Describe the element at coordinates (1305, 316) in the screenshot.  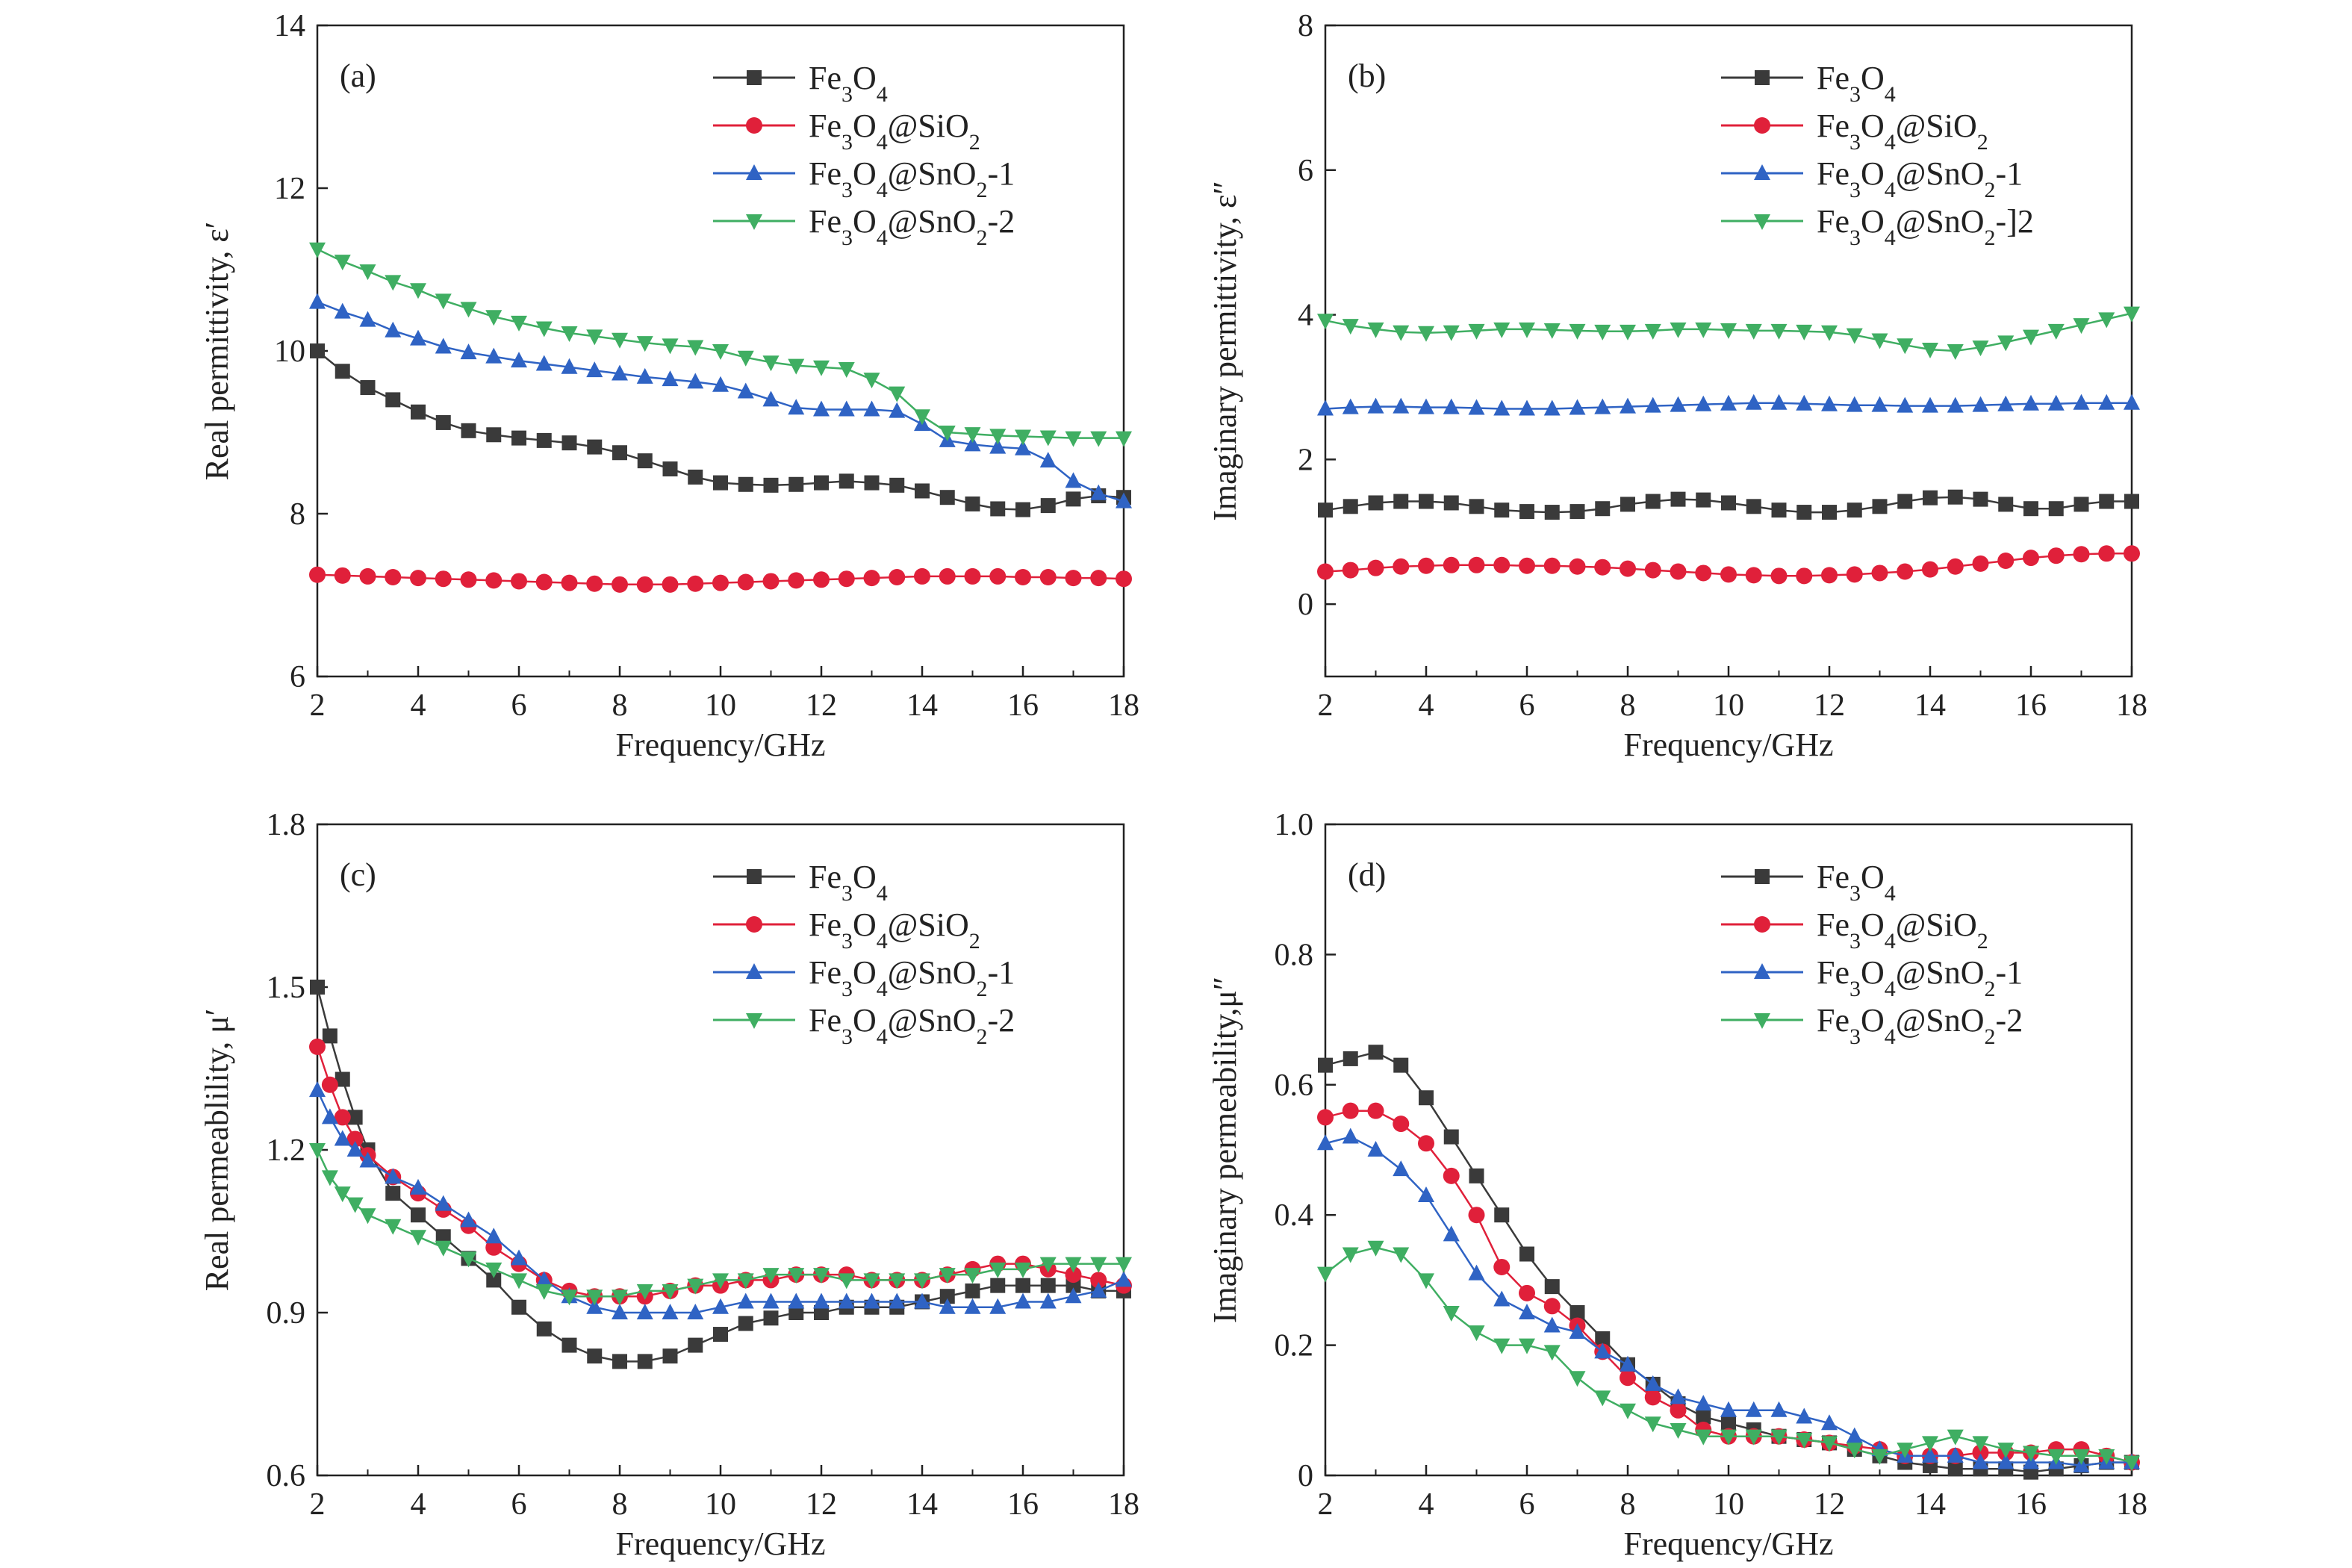
I see `y-tick-label: 4` at that location.